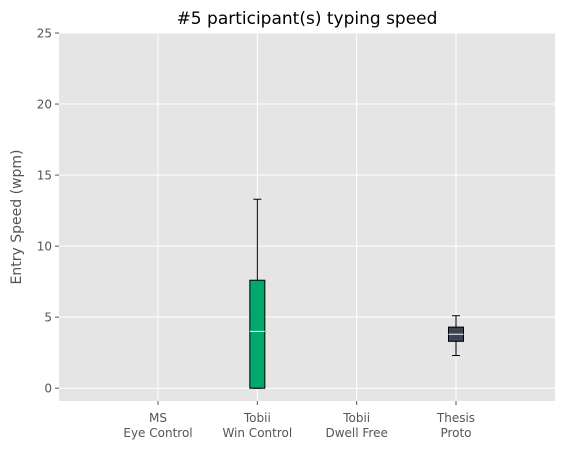 The height and width of the screenshot is (456, 567). I want to click on y-tick-label: 0, so click(48, 389).